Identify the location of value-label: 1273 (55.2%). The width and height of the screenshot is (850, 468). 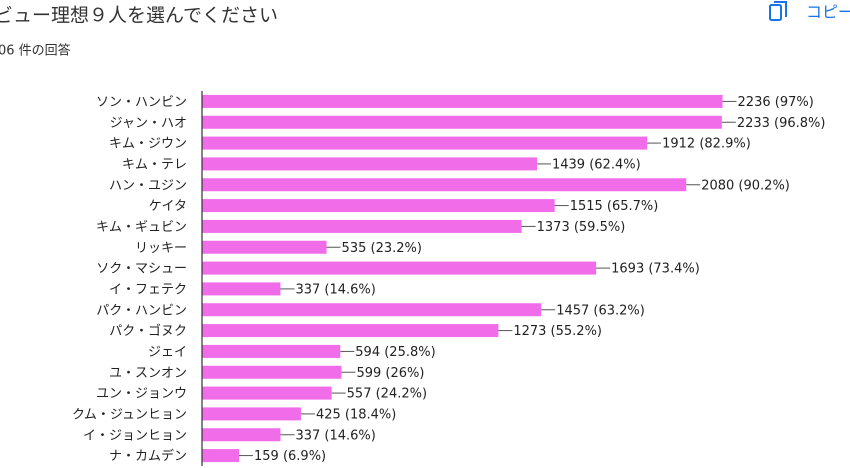
(557, 331).